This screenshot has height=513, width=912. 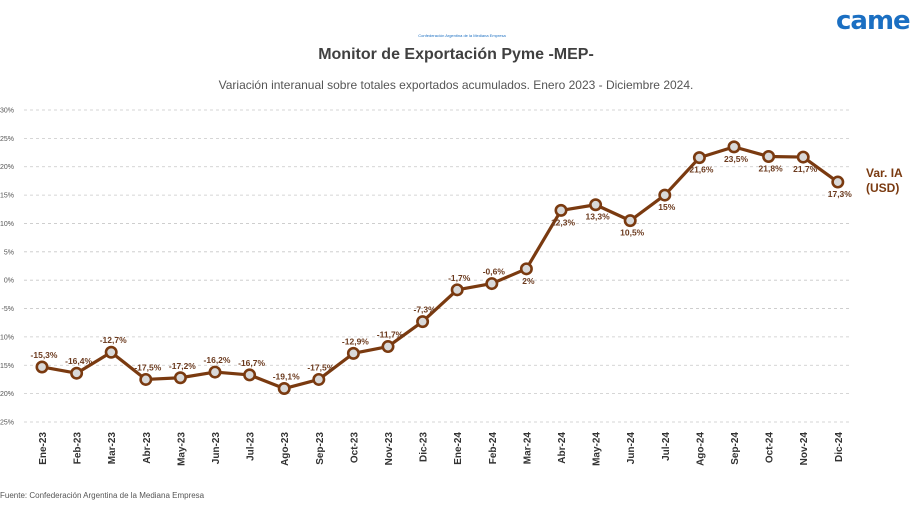 I want to click on x-tick-label: Oct-23, so click(x=354, y=448).